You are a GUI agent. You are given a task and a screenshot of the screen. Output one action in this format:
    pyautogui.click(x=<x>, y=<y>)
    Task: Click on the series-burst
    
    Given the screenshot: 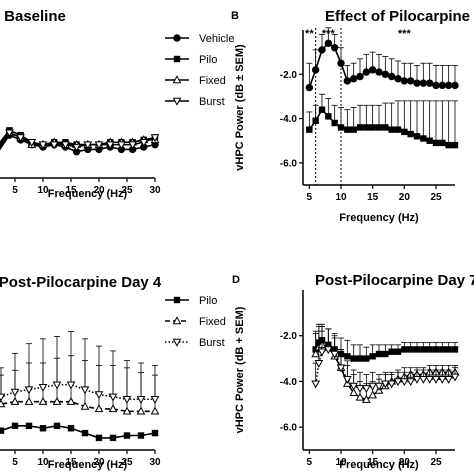 What is the action you would take?
    pyautogui.click(x=385, y=361)
    